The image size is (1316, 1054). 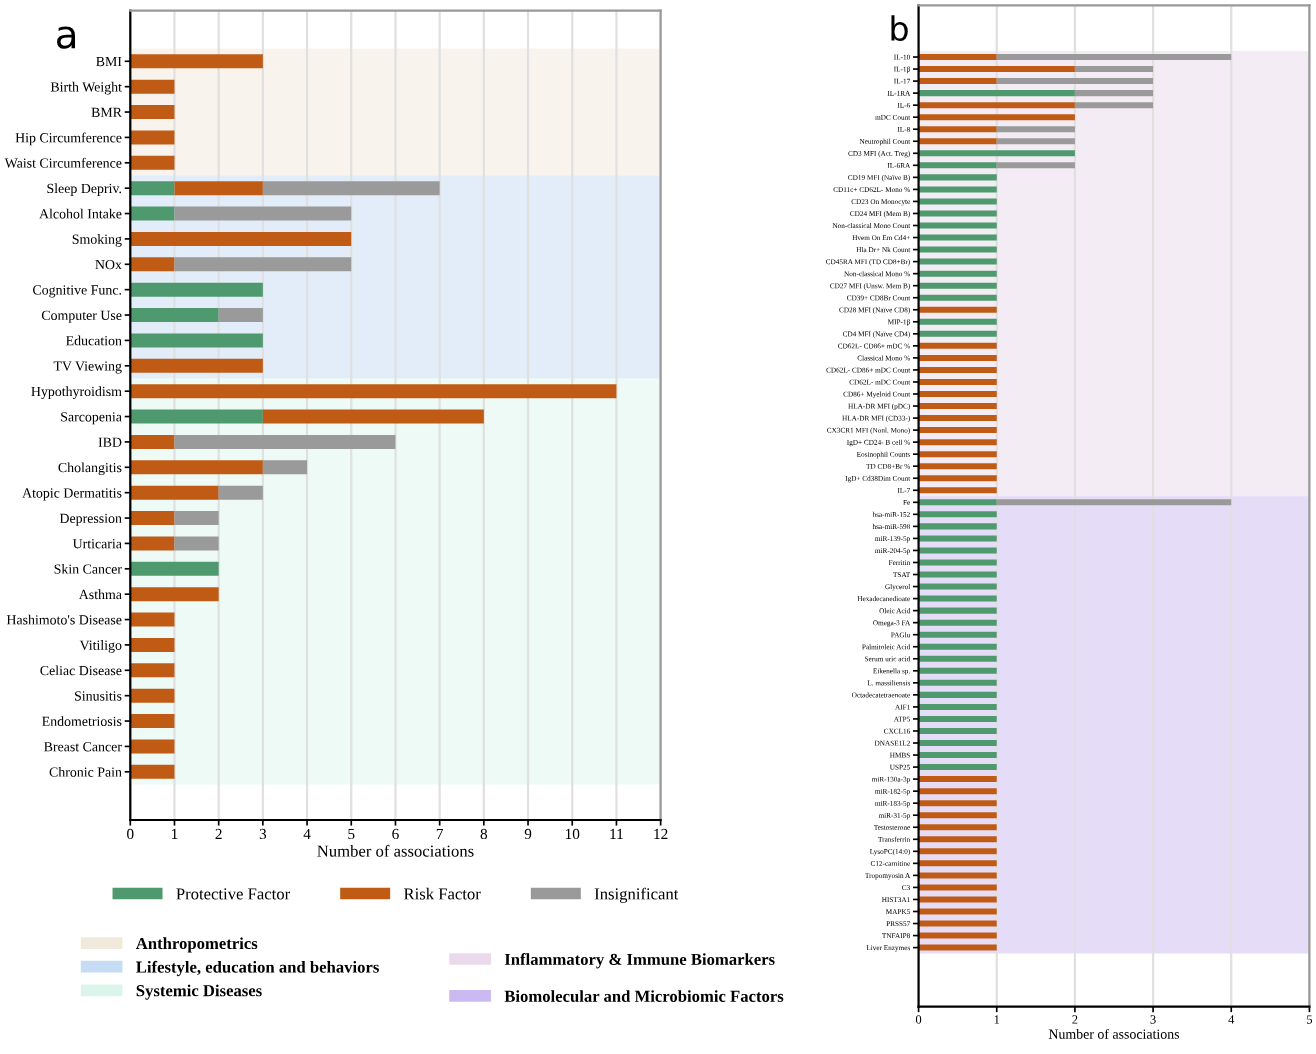 I want to click on legend-label: Biomolecular and Microbiomic Factors, so click(x=644, y=996).